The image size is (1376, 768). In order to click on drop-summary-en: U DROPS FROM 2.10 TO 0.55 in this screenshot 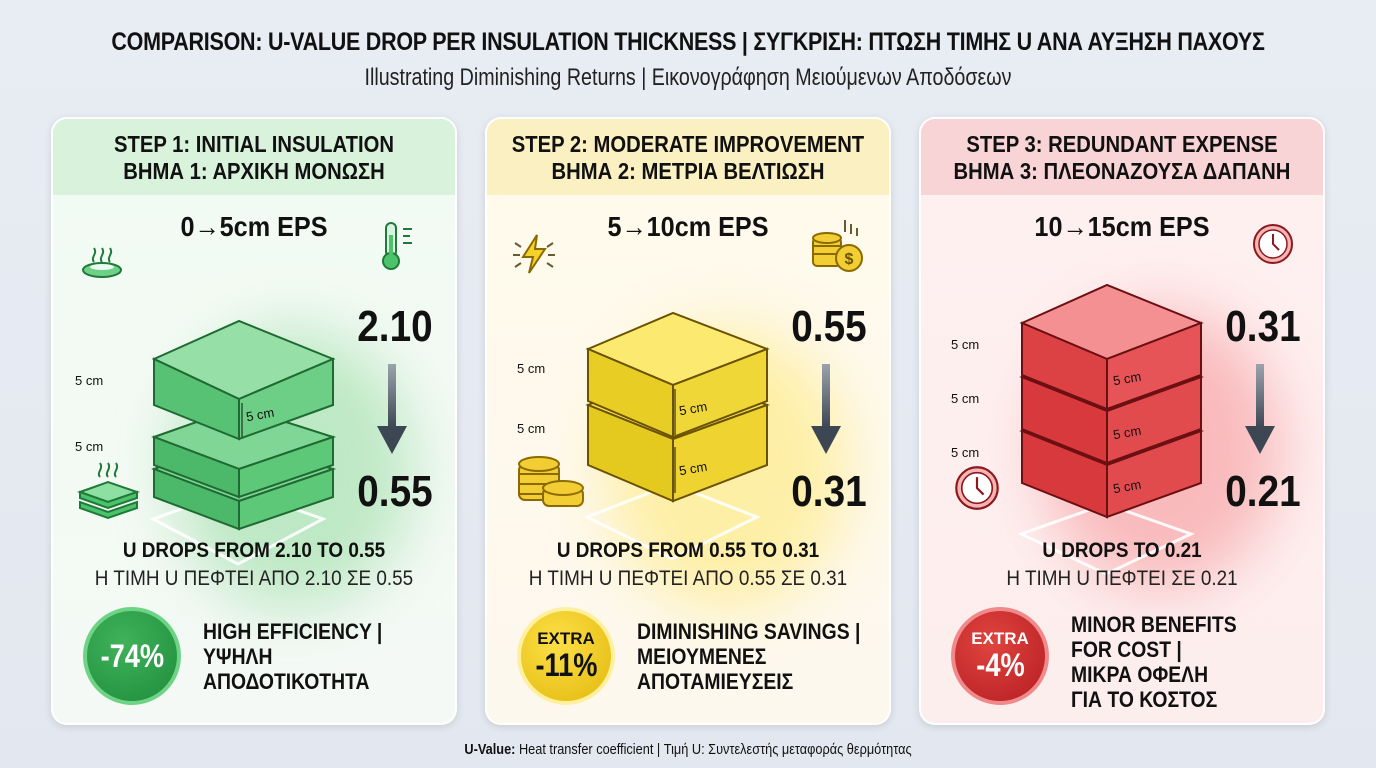, I will do `click(254, 550)`.